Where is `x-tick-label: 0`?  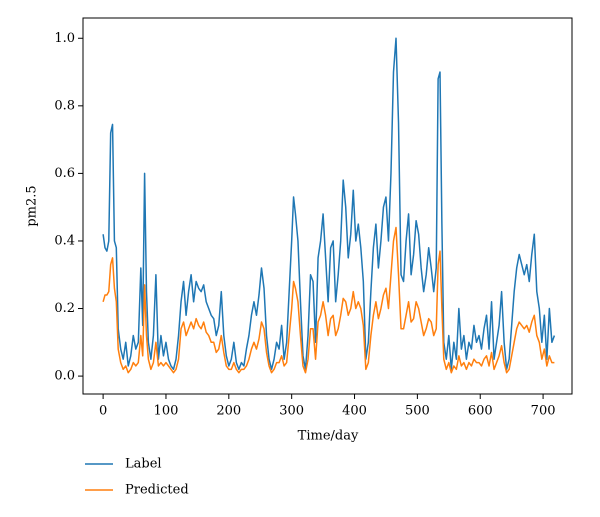
x-tick-label: 0 is located at coordinates (103, 411).